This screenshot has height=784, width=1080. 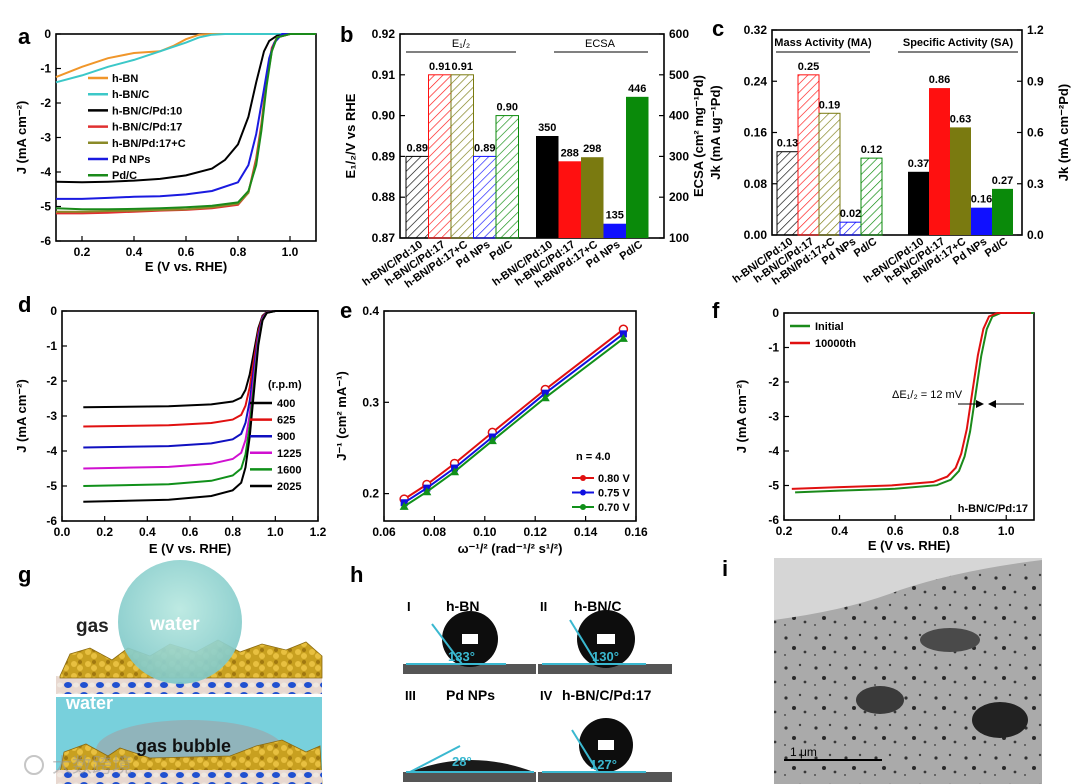 I want to click on y-tick-label: -6, so click(x=773, y=520).